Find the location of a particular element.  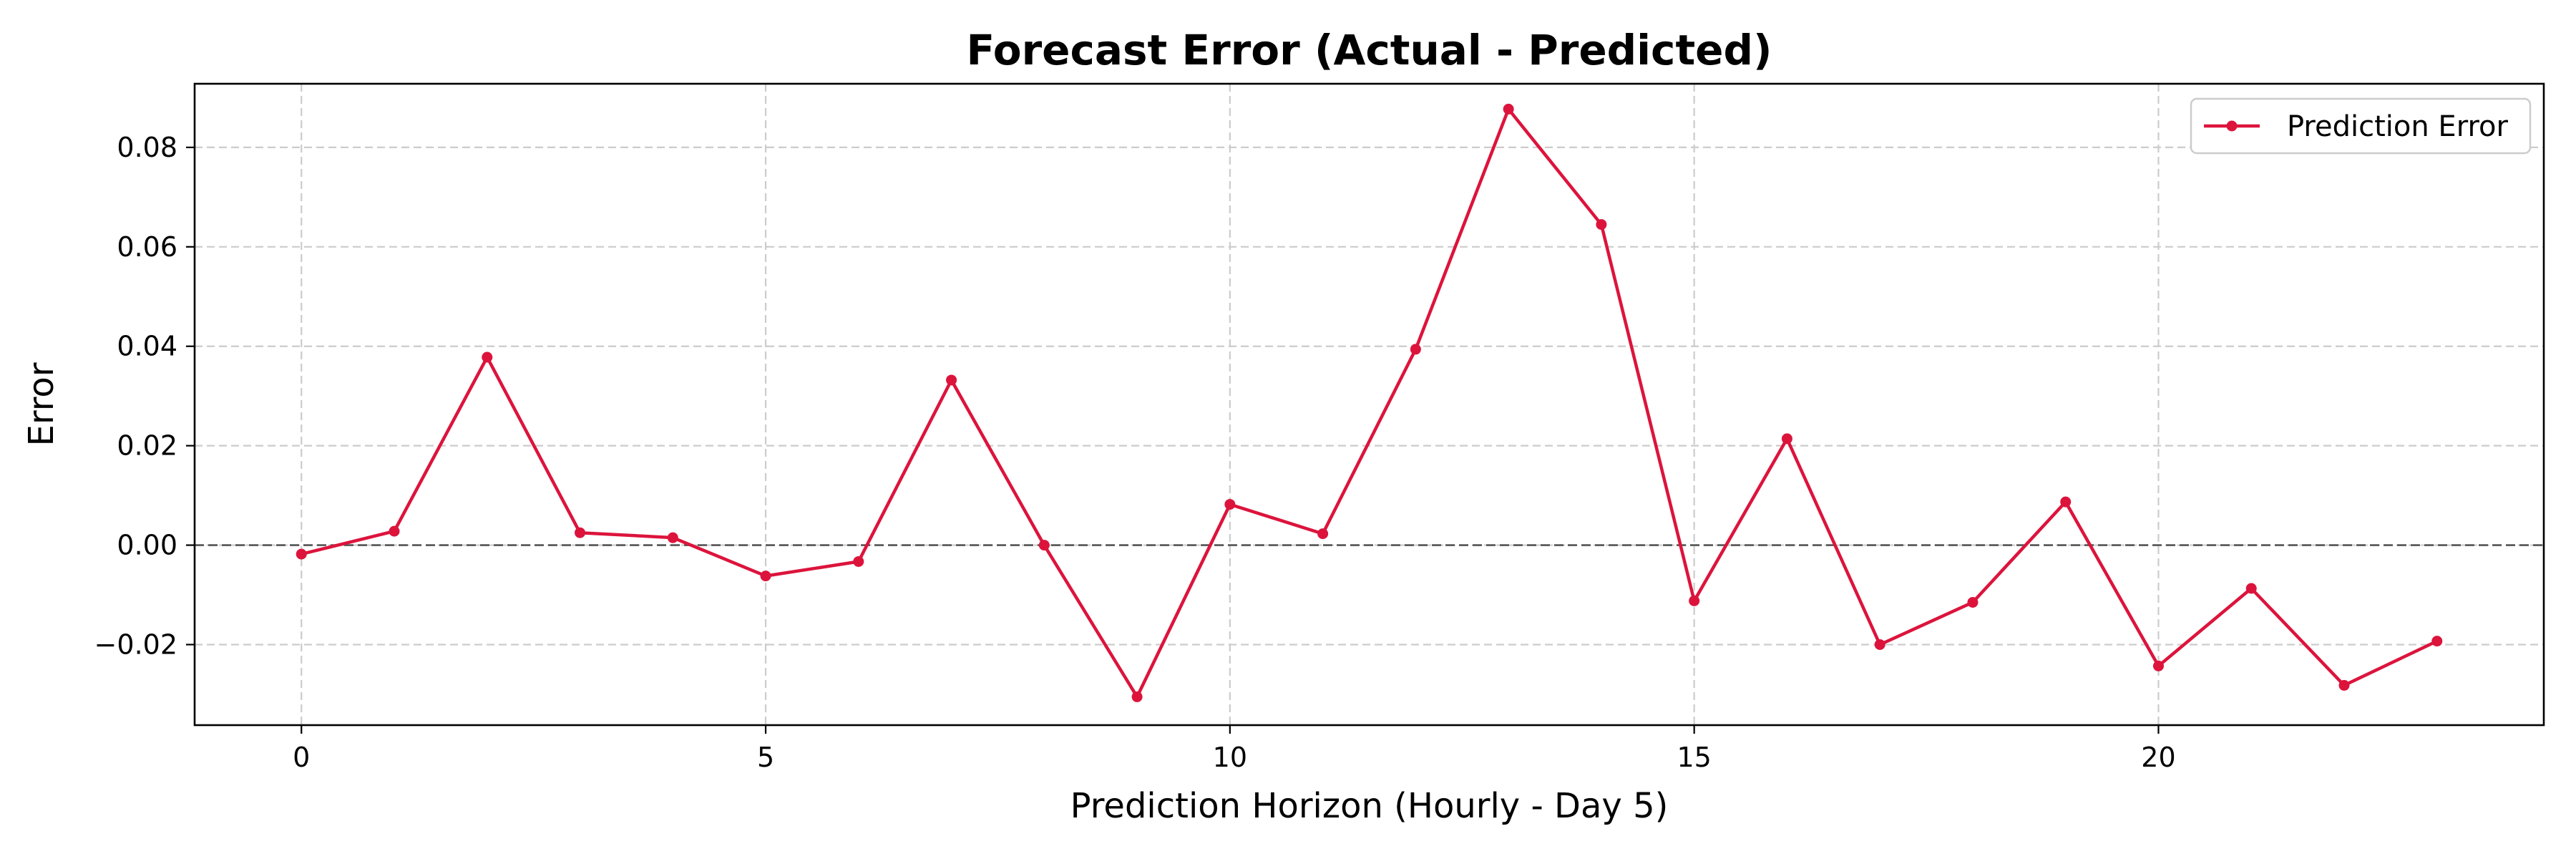

x-tick-label: 5 is located at coordinates (765, 757).